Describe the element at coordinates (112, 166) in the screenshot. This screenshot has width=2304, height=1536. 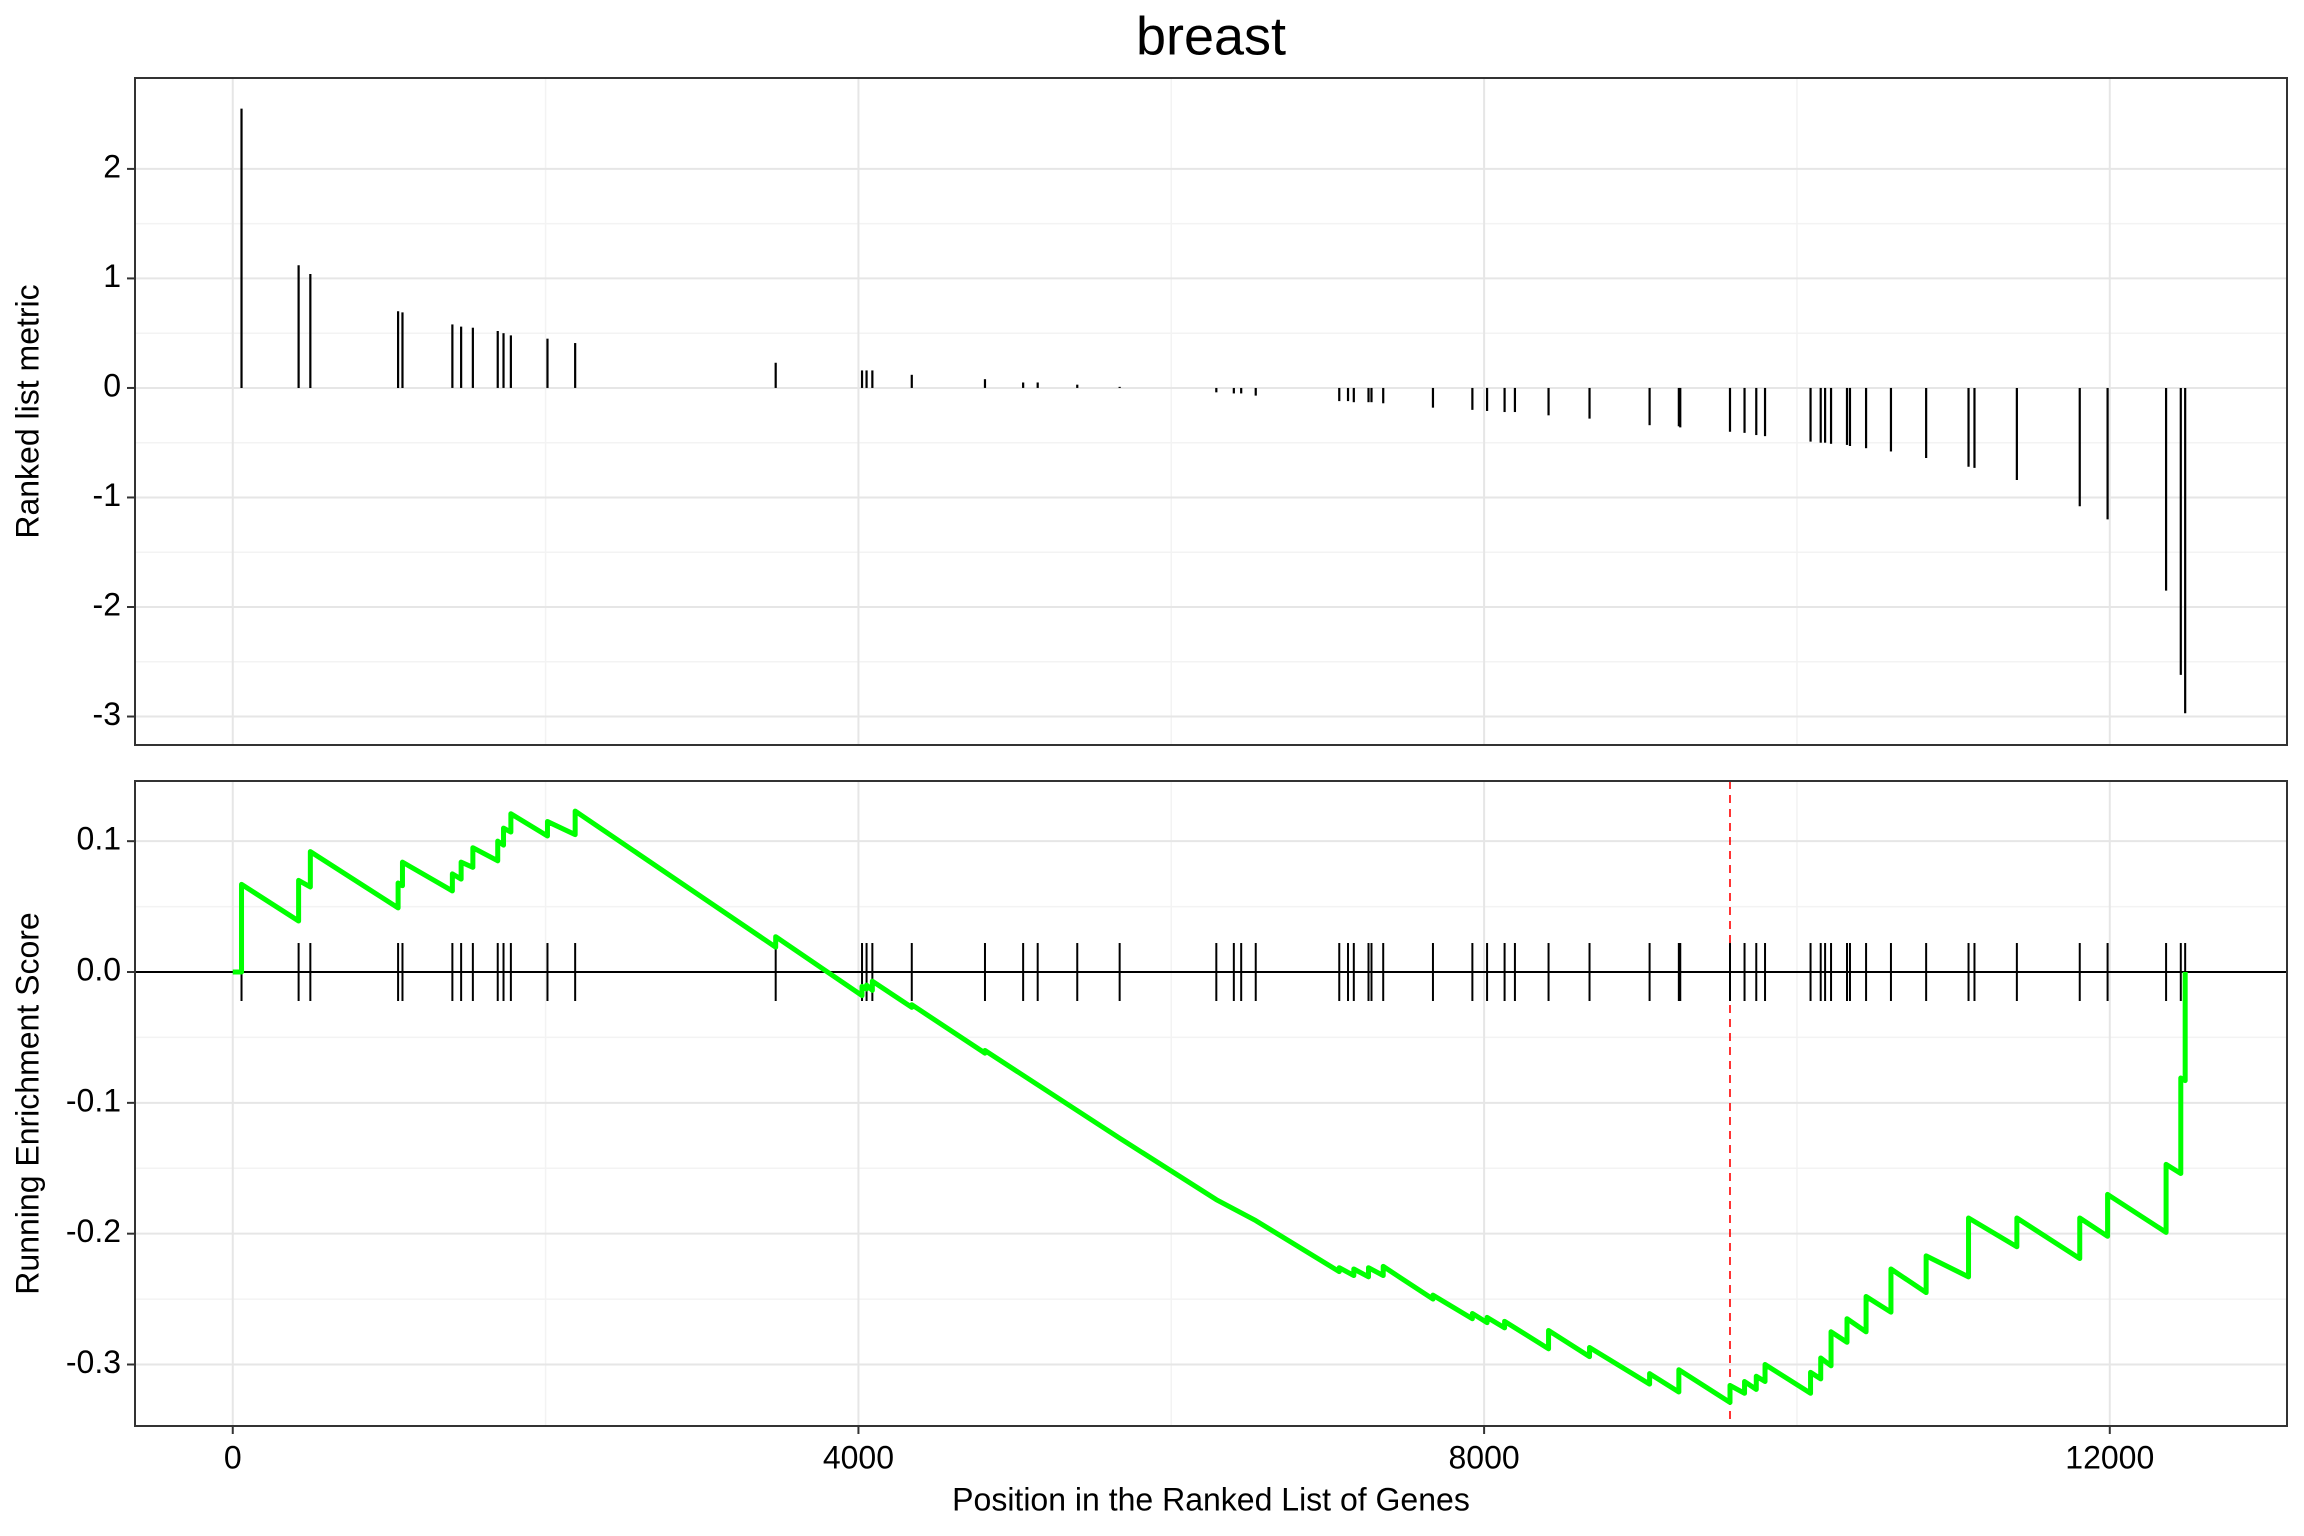
I see `y-tick-label: 2` at that location.